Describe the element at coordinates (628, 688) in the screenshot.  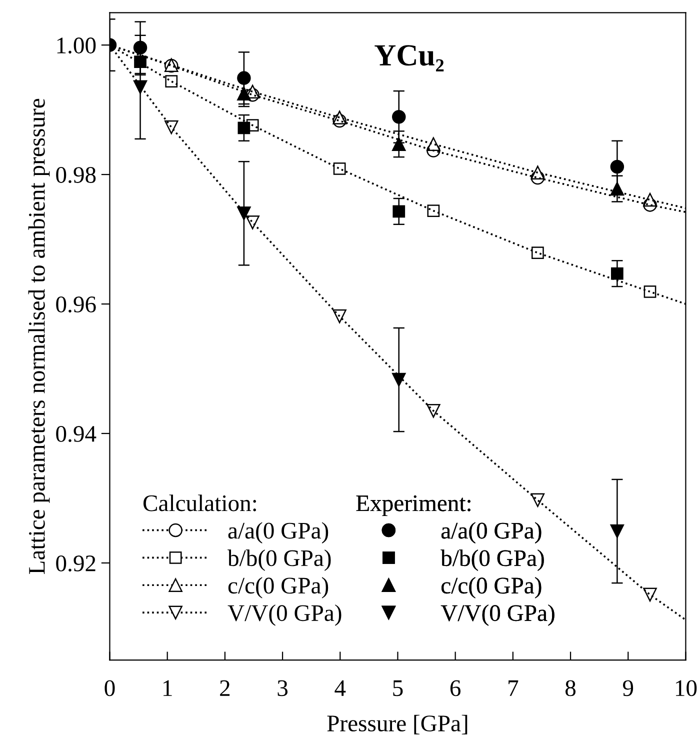
I see `x-tick-label: 9` at that location.